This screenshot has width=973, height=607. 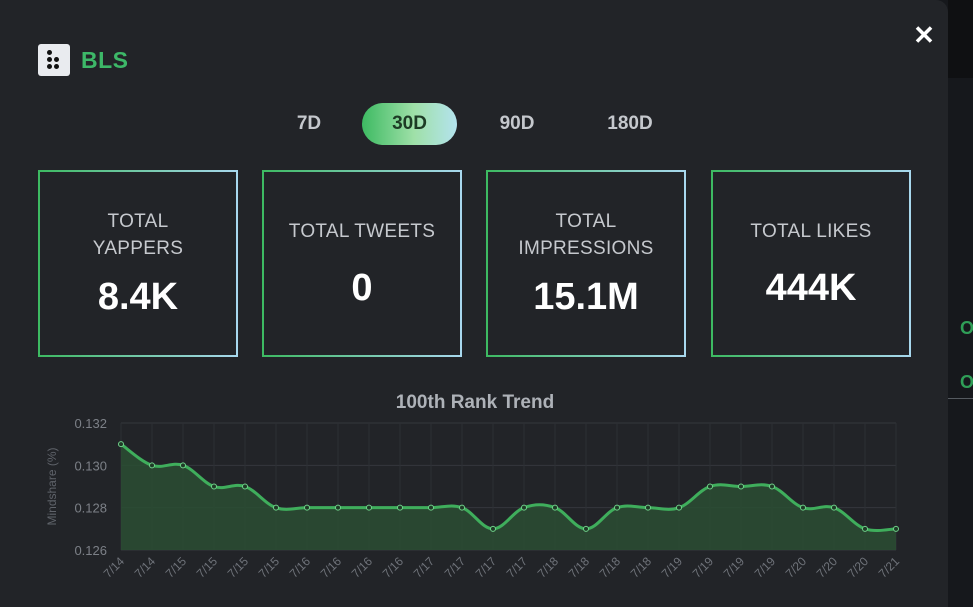 What do you see at coordinates (138, 297) in the screenshot?
I see `stat-value: 8.4K` at bounding box center [138, 297].